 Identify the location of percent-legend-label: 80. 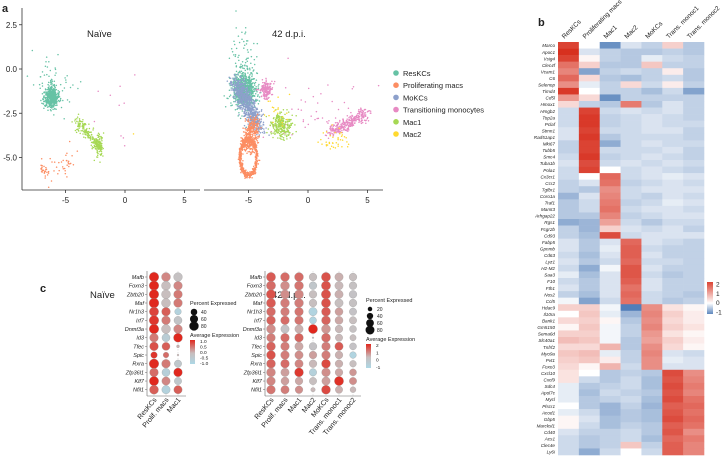
(204, 327).